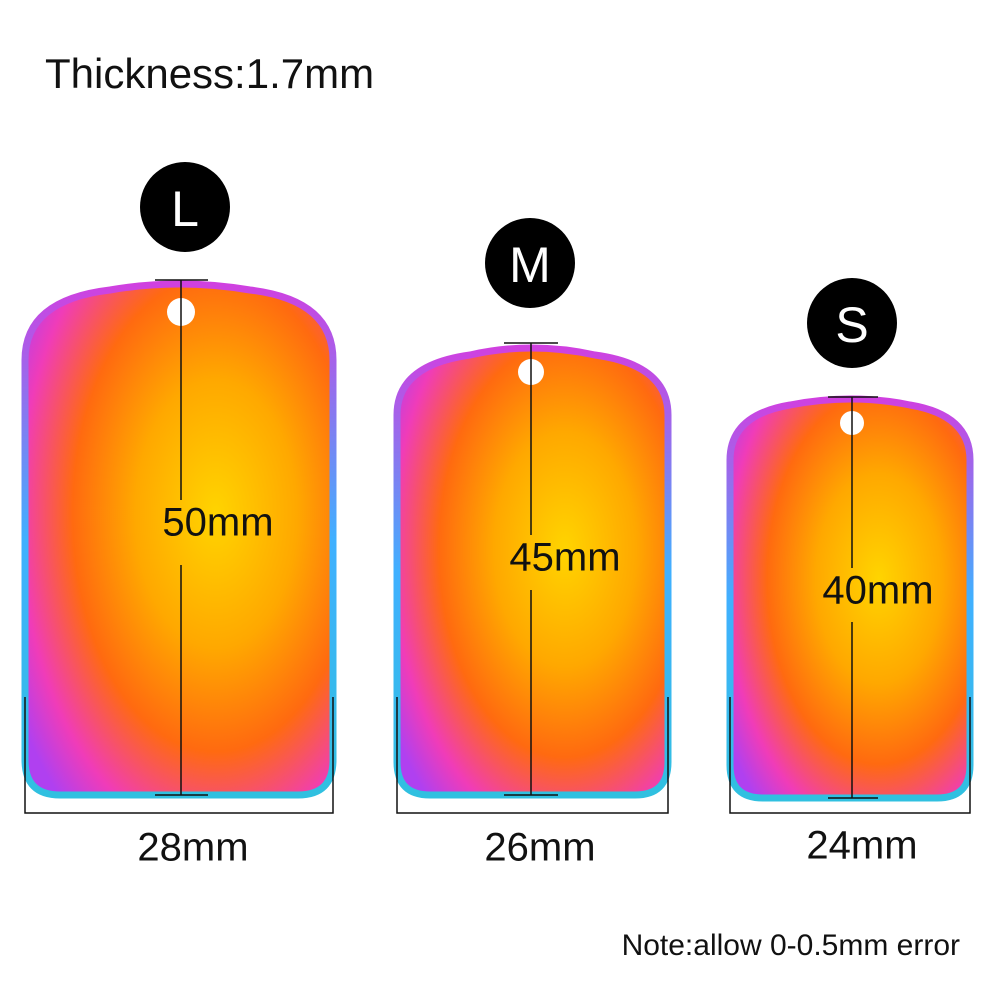 This screenshot has height=1000, width=1000. I want to click on size-letter: M, so click(530, 265).